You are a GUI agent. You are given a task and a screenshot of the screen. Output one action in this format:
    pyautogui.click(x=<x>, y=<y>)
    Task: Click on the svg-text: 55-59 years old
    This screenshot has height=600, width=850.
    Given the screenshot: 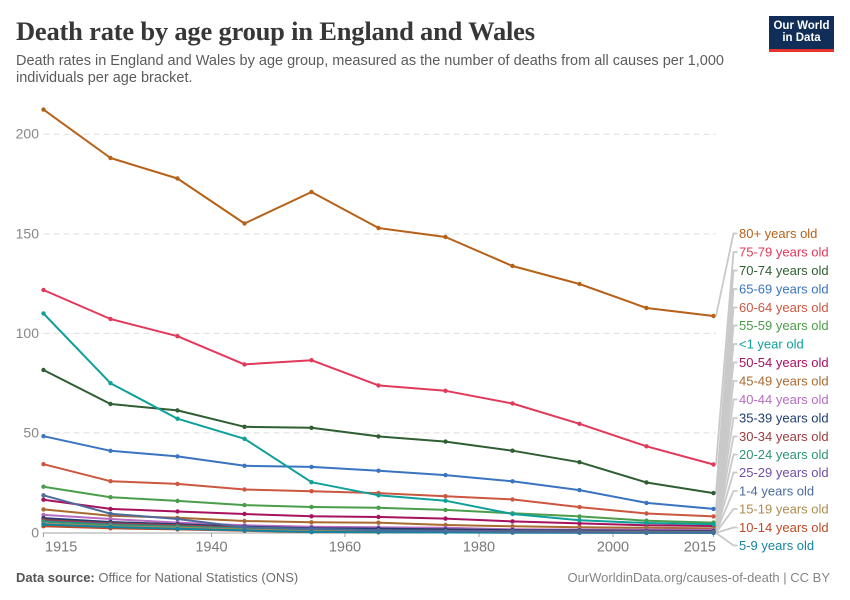 What is the action you would take?
    pyautogui.click(x=784, y=325)
    